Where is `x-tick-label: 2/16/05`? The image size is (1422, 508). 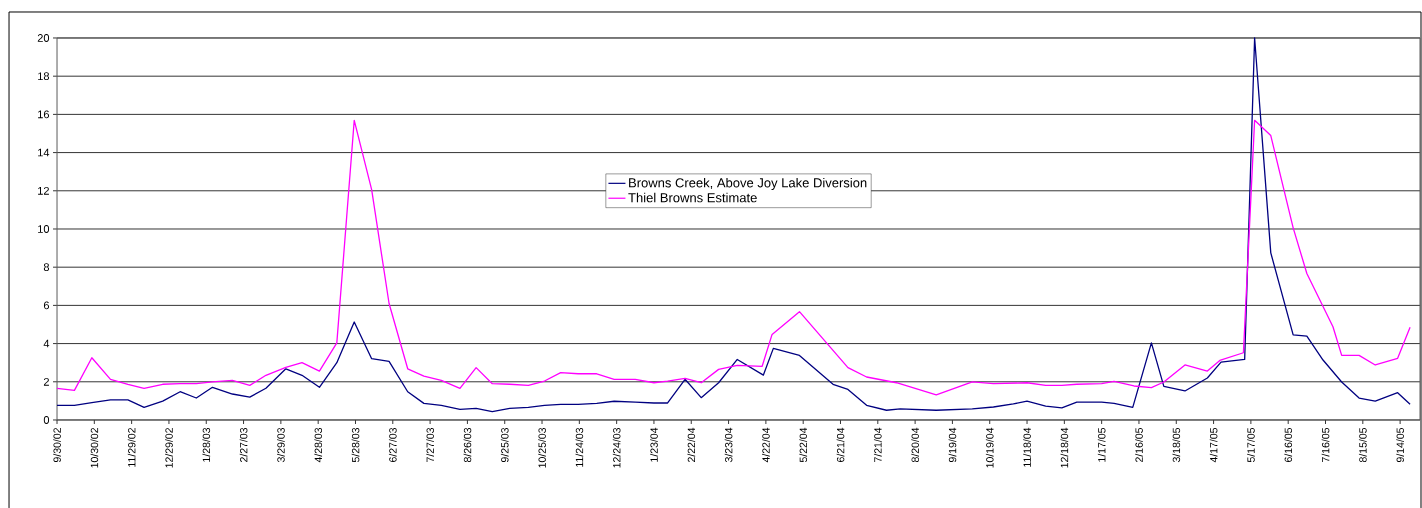
x-tick-label: 2/16/05 is located at coordinates (1139, 444).